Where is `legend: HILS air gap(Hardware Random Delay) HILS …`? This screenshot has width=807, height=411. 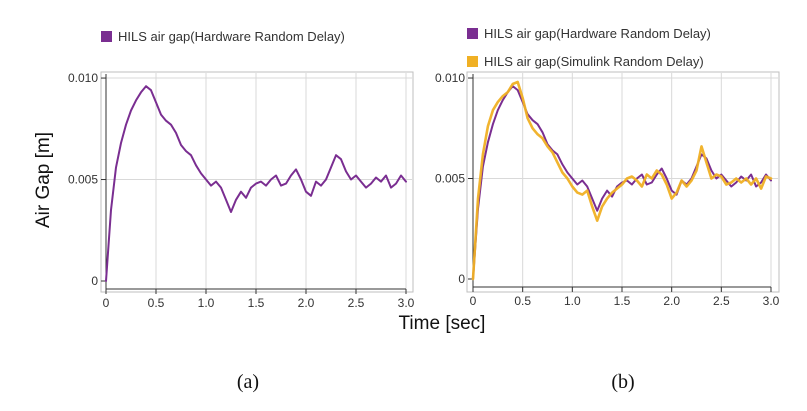
legend: HILS air gap(Hardware Random Delay) HILS … is located at coordinates (589, 47).